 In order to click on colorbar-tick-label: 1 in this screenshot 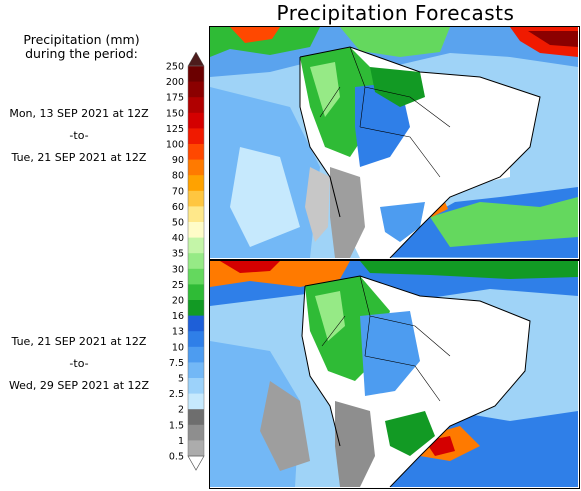, I will do `click(181, 441)`.